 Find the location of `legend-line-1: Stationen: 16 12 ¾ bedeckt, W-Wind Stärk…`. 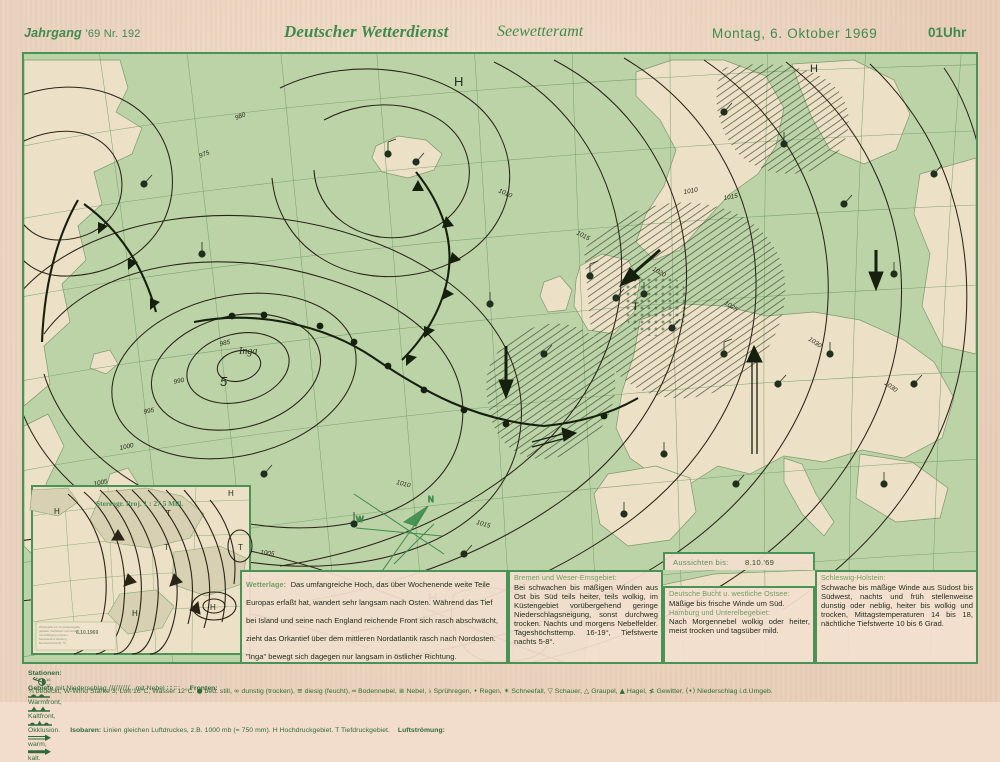

legend-line-1: Stationen: 16 12 ¾ bedeckt, W-Wind Stärk… is located at coordinates (400, 682).